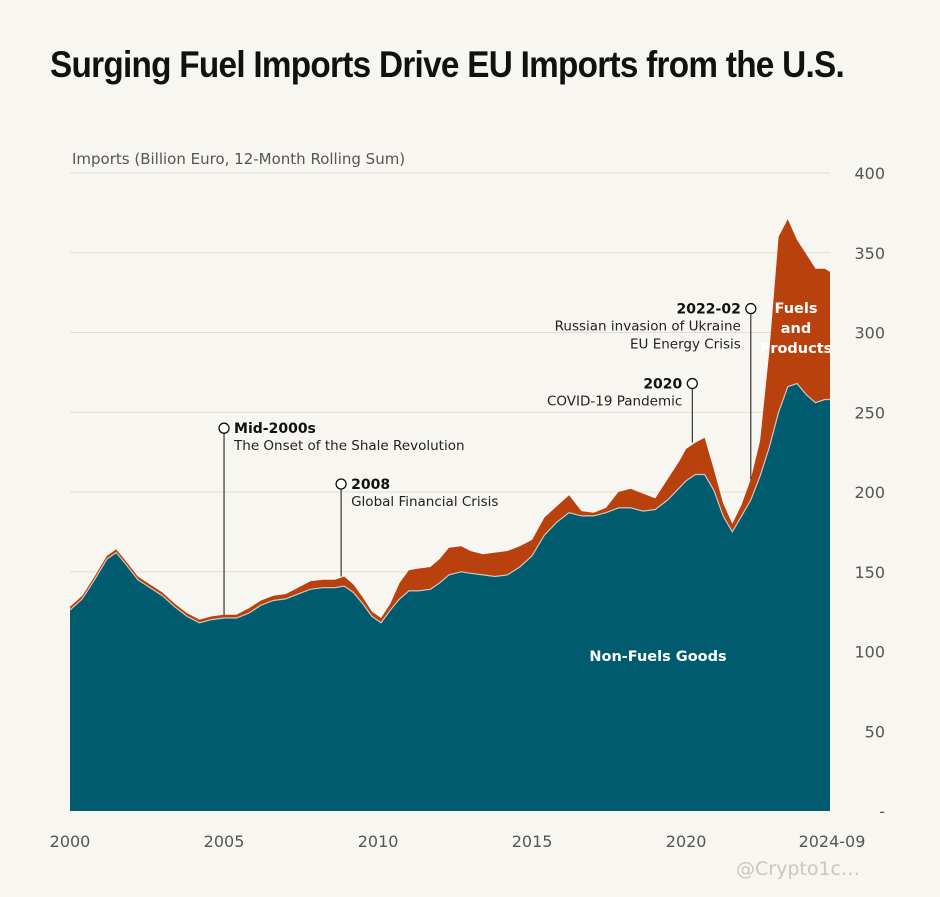 This screenshot has width=940, height=897. Describe the element at coordinates (614, 402) in the screenshot. I see `annotation-text: COVID-19 Pandemic` at that location.